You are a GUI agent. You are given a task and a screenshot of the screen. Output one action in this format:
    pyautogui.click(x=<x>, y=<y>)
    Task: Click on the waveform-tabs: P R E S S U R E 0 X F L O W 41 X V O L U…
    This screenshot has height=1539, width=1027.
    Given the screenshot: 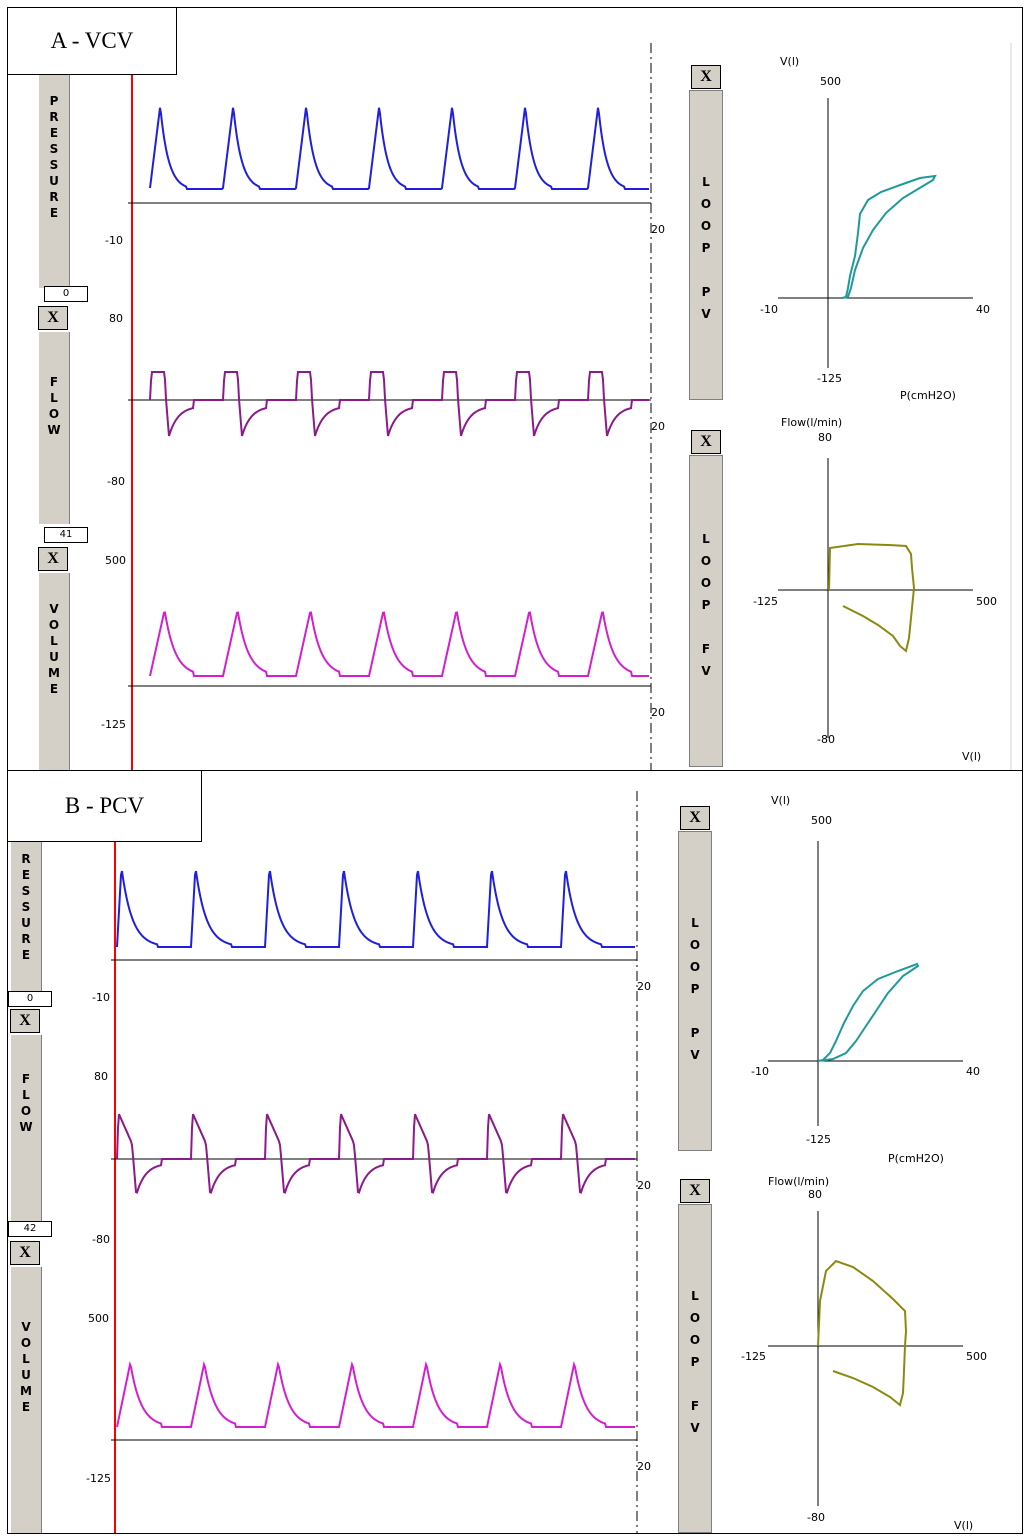 What is the action you would take?
    pyautogui.click(x=62, y=389)
    